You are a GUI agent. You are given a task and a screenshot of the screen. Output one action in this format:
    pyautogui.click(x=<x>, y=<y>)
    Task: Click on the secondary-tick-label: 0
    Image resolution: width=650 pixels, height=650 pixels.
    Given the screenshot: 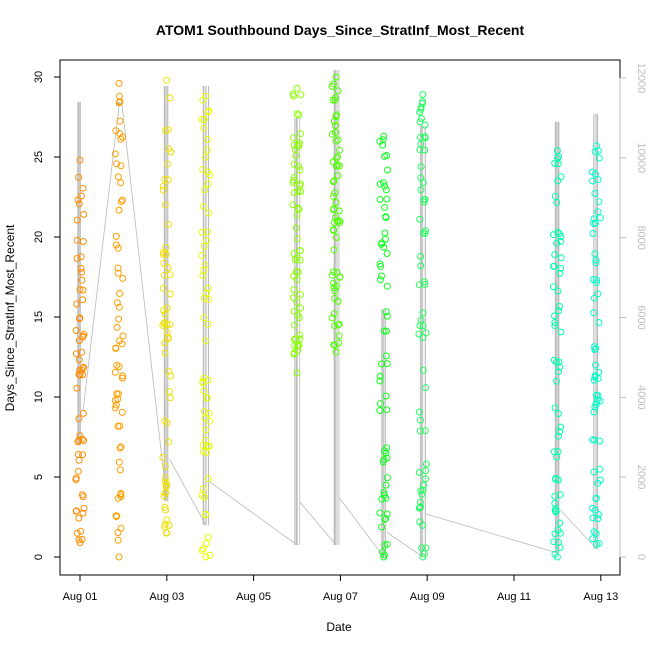 What is the action you would take?
    pyautogui.click(x=641, y=557)
    